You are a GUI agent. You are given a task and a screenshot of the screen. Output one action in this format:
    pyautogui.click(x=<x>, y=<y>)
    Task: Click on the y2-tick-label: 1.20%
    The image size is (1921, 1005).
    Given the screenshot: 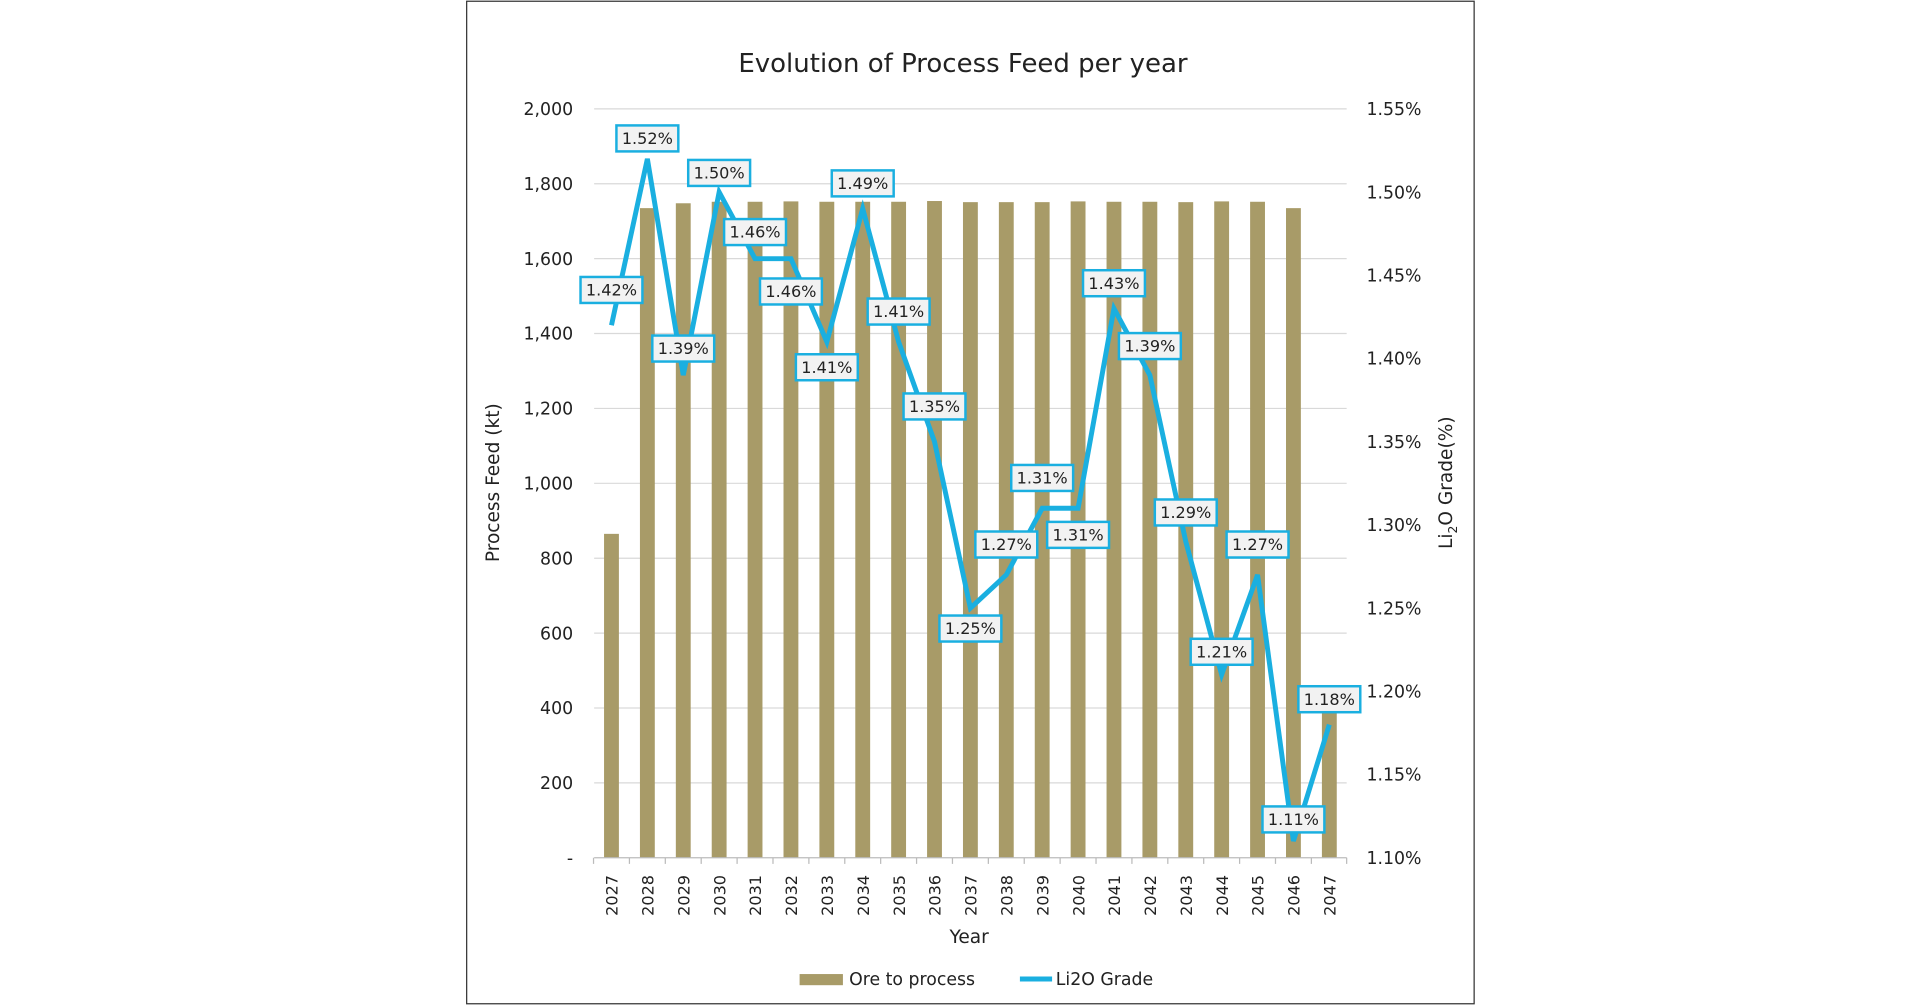 What is the action you would take?
    pyautogui.click(x=1393, y=693)
    